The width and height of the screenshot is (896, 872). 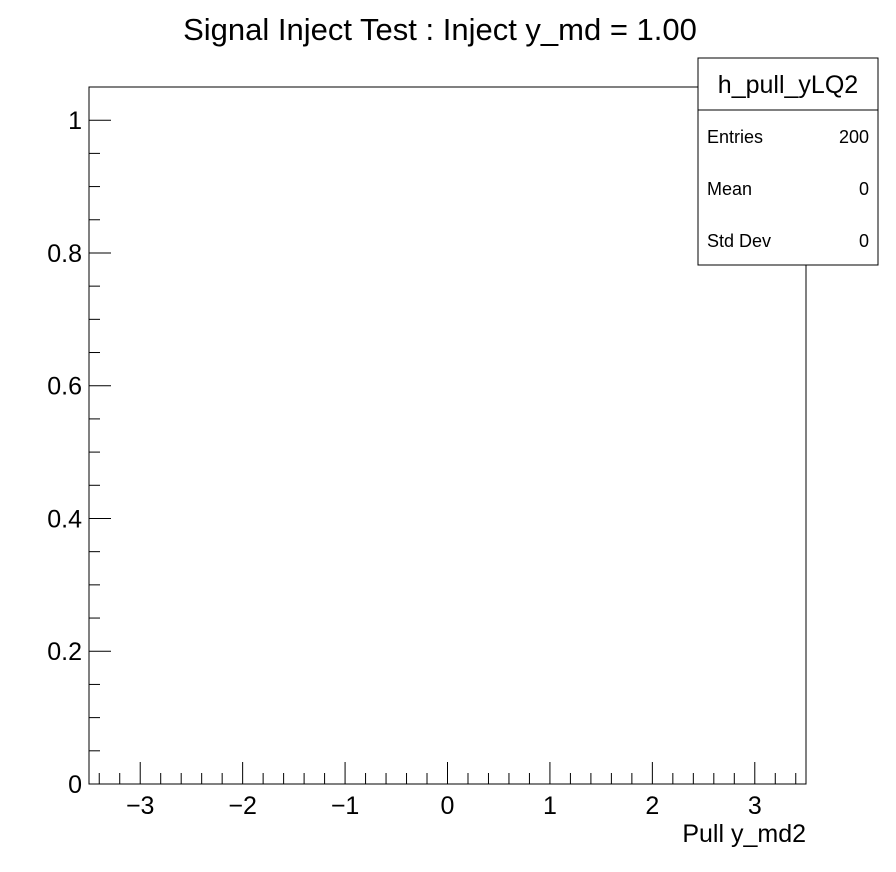 I want to click on x-tick-label: 1, so click(x=550, y=806).